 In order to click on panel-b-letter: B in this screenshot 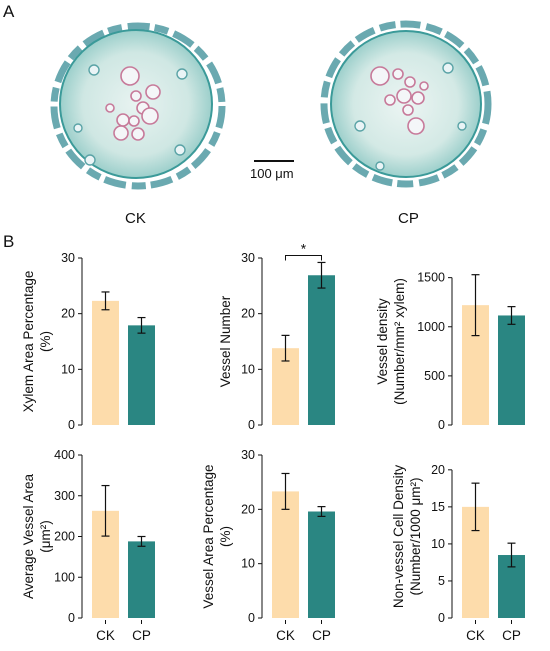, I will do `click(9, 241)`.